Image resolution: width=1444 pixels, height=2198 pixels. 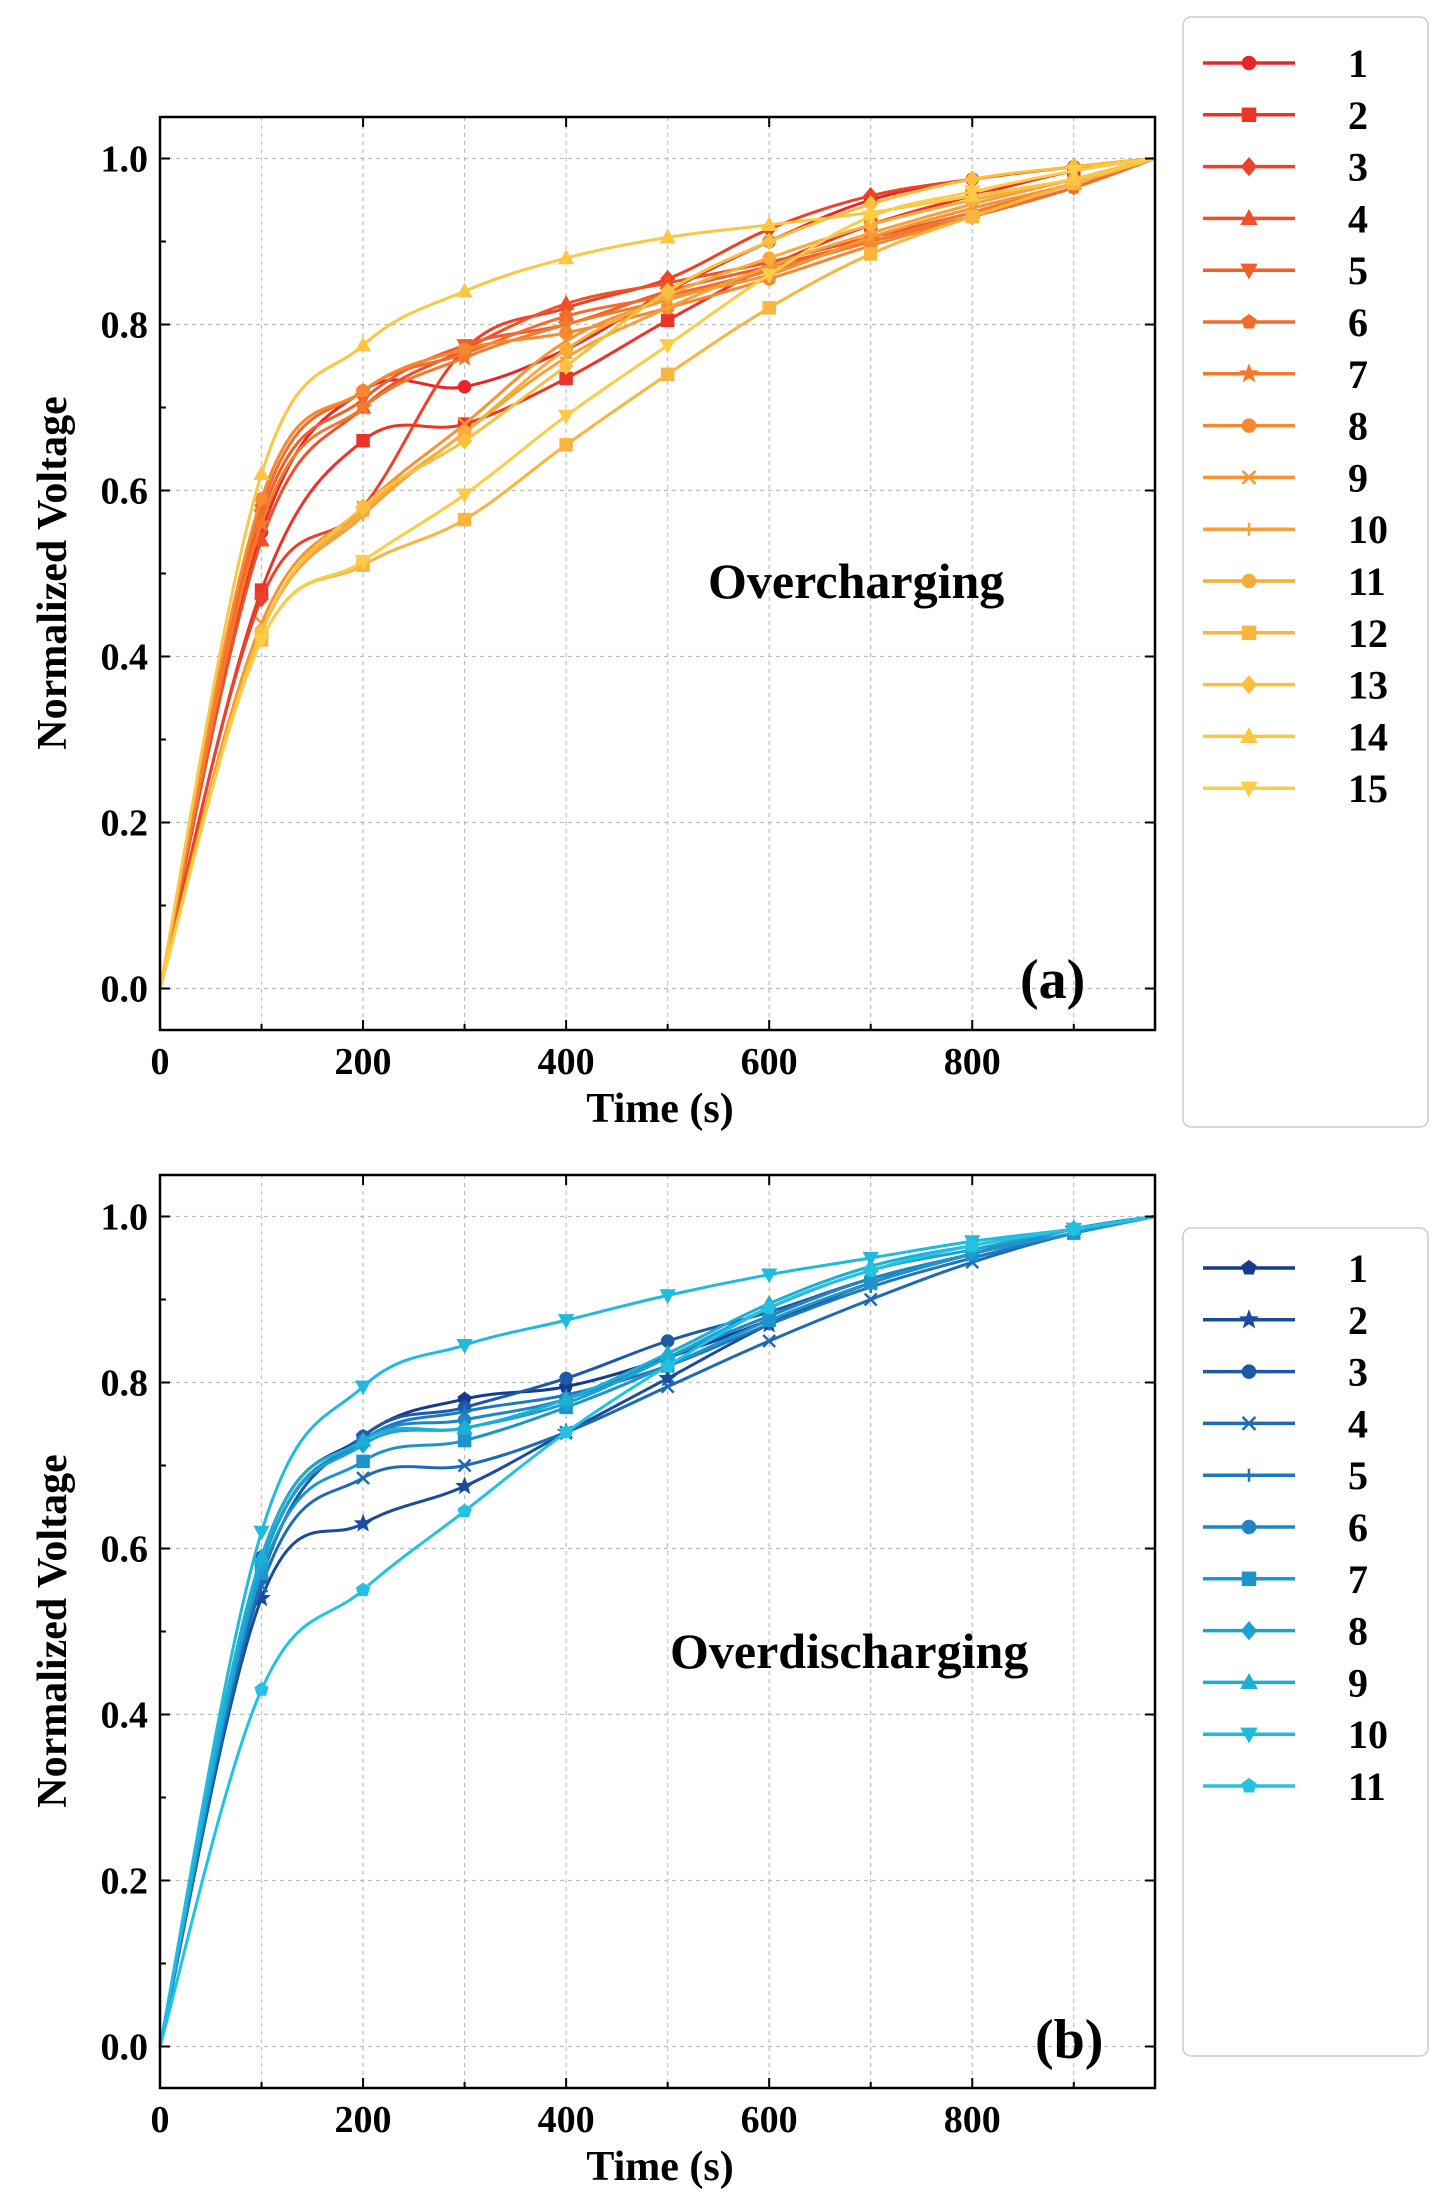 What do you see at coordinates (1368, 529) in the screenshot?
I see `panel-a-legend-label: 10` at bounding box center [1368, 529].